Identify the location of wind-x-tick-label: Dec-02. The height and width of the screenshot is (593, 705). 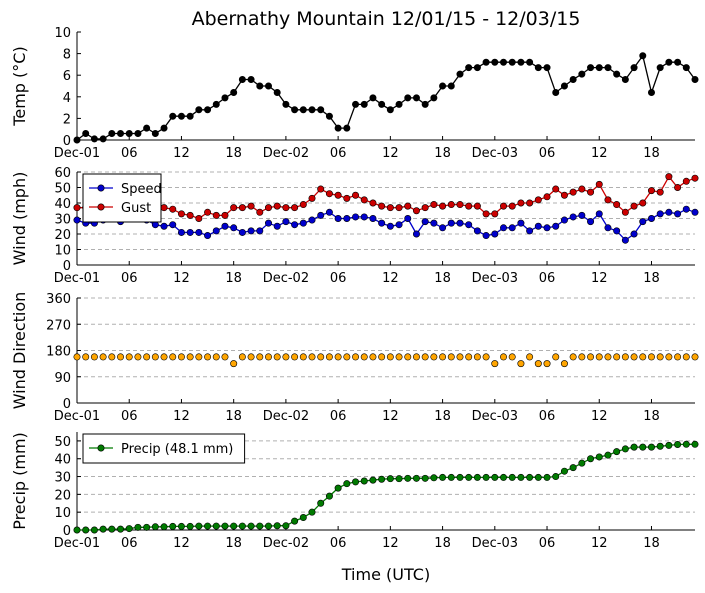
(286, 278).